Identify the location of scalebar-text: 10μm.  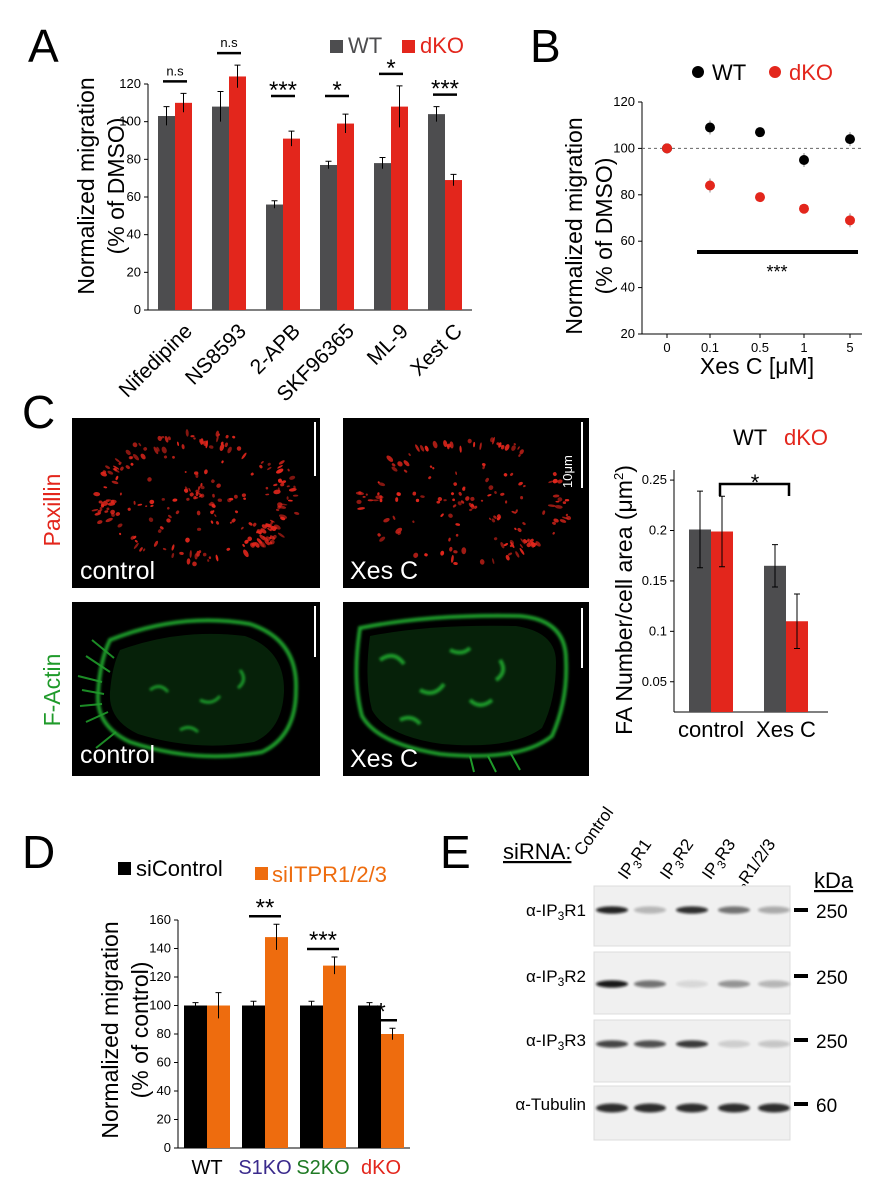
(567, 471).